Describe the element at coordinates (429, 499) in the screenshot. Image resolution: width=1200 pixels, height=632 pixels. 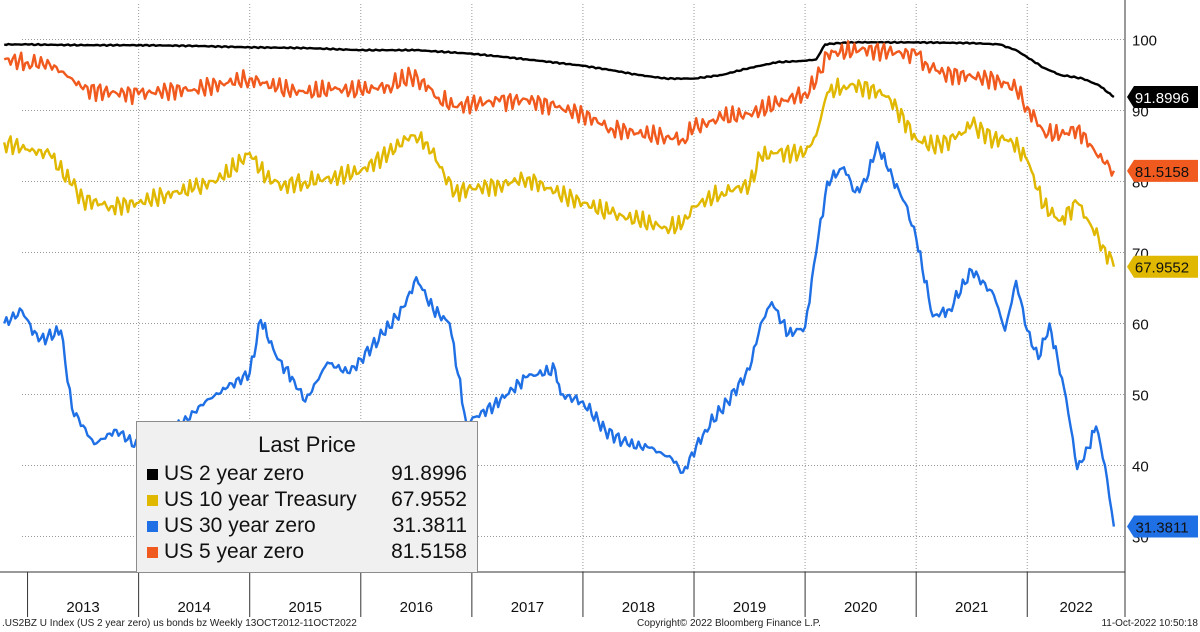
I see `legend-entry-value: 67.9552` at that location.